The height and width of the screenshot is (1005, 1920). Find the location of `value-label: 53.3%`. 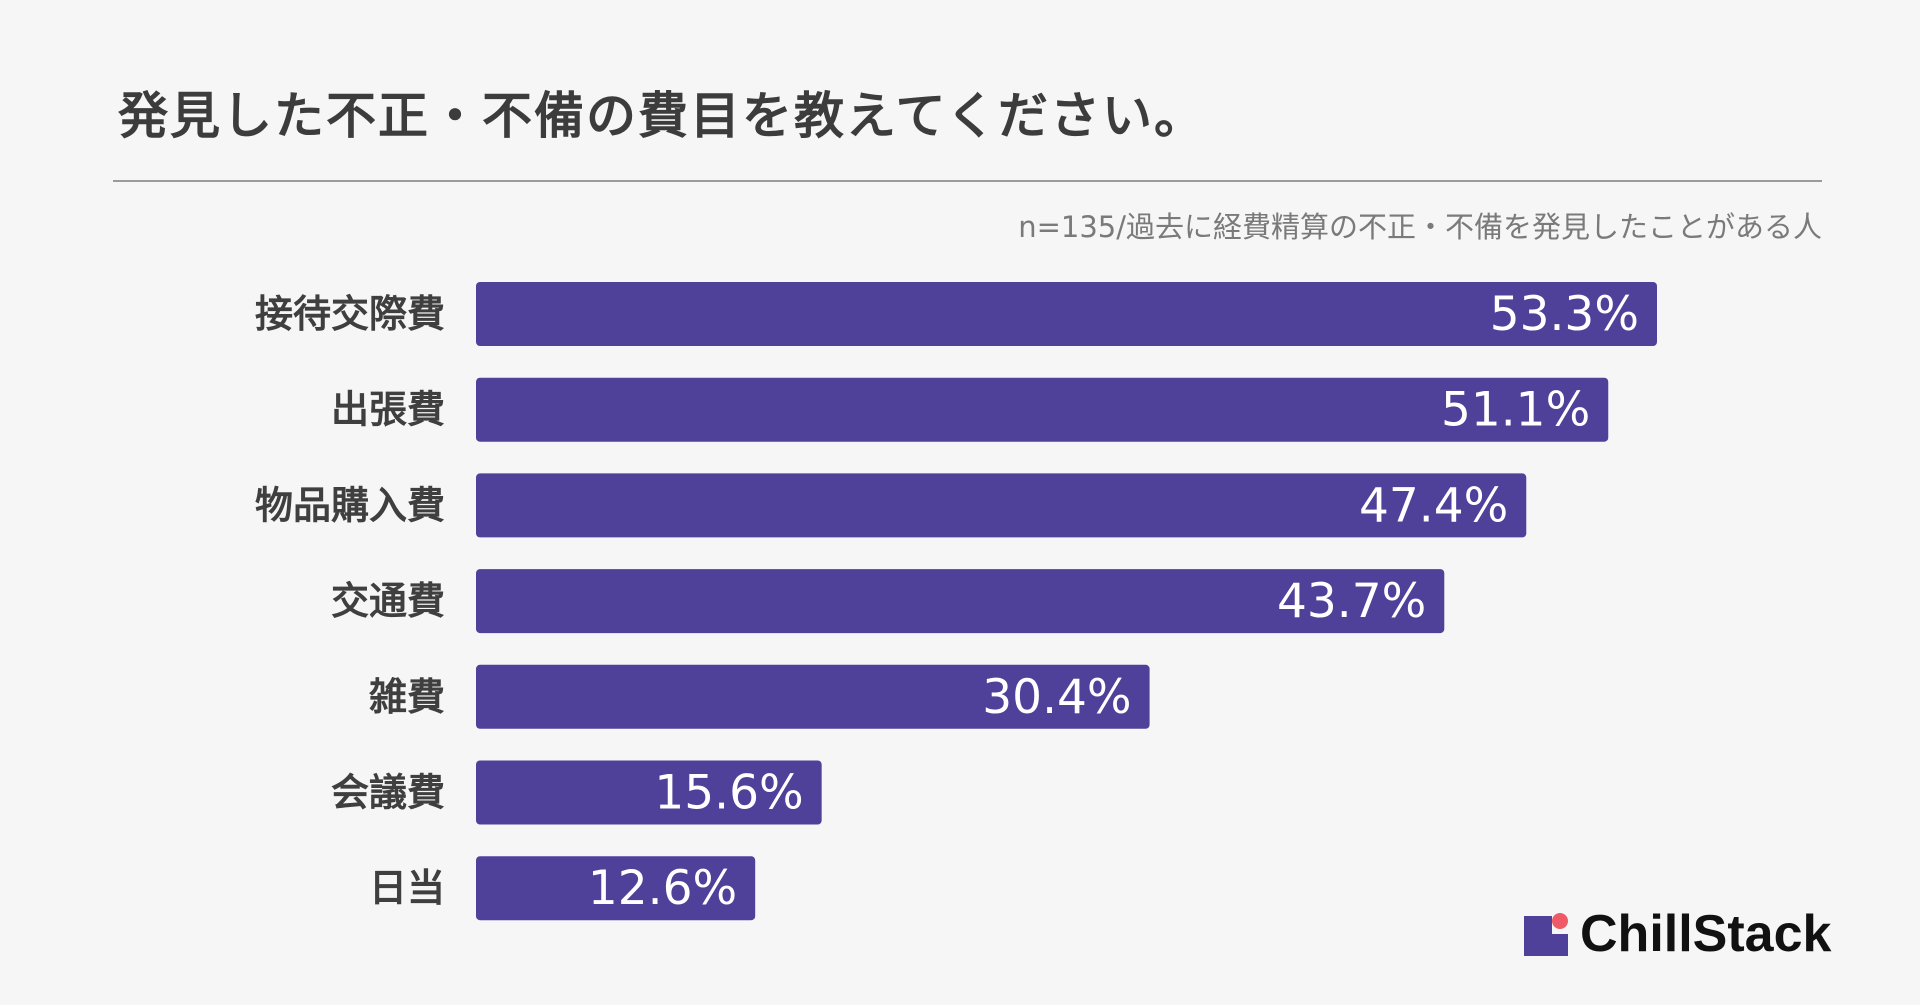

value-label: 53.3% is located at coordinates (1564, 314).